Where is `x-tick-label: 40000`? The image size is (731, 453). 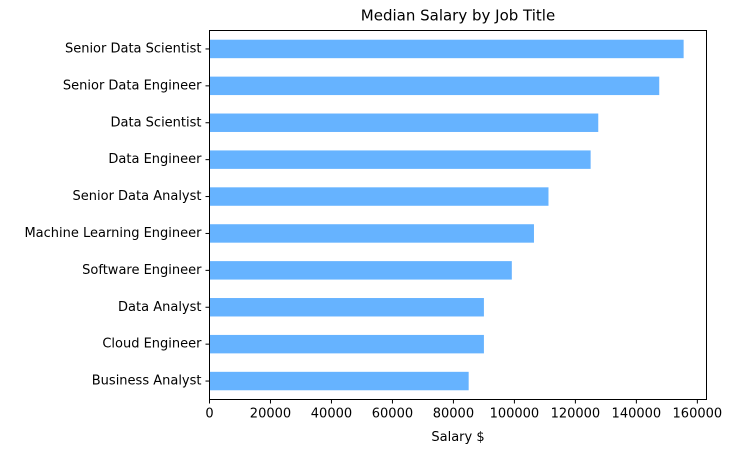
x-tick-label: 40000 is located at coordinates (331, 414).